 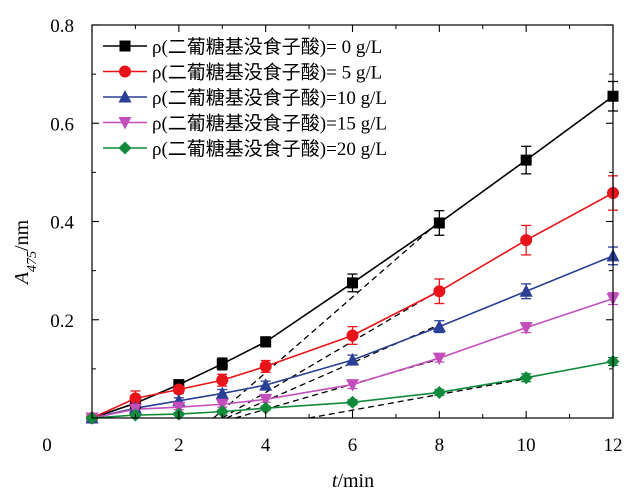 I want to click on x-tick-label: 10, so click(x=526, y=445).